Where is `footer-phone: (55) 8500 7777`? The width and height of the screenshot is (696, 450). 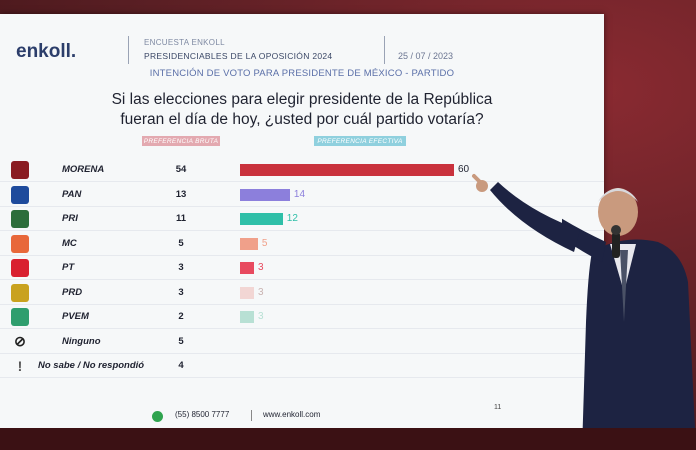 footer-phone: (55) 8500 7777 is located at coordinates (202, 414).